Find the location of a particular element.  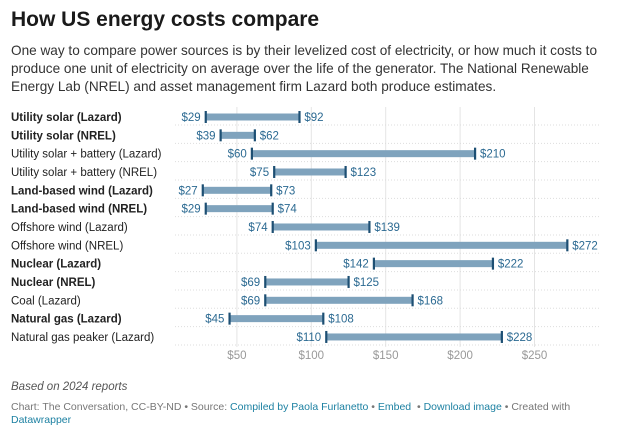

high-value-label: $272 is located at coordinates (585, 246).